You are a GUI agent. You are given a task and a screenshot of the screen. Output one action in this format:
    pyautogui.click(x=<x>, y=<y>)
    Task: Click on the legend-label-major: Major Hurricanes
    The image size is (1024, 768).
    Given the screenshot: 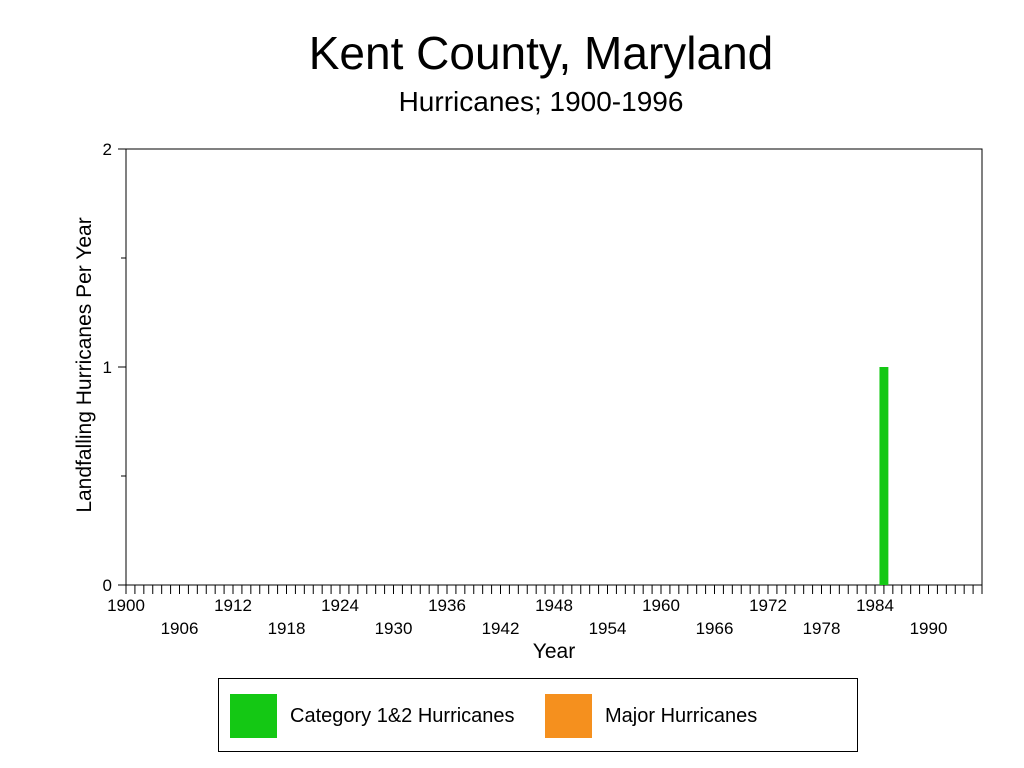 What is the action you would take?
    pyautogui.click(x=681, y=715)
    